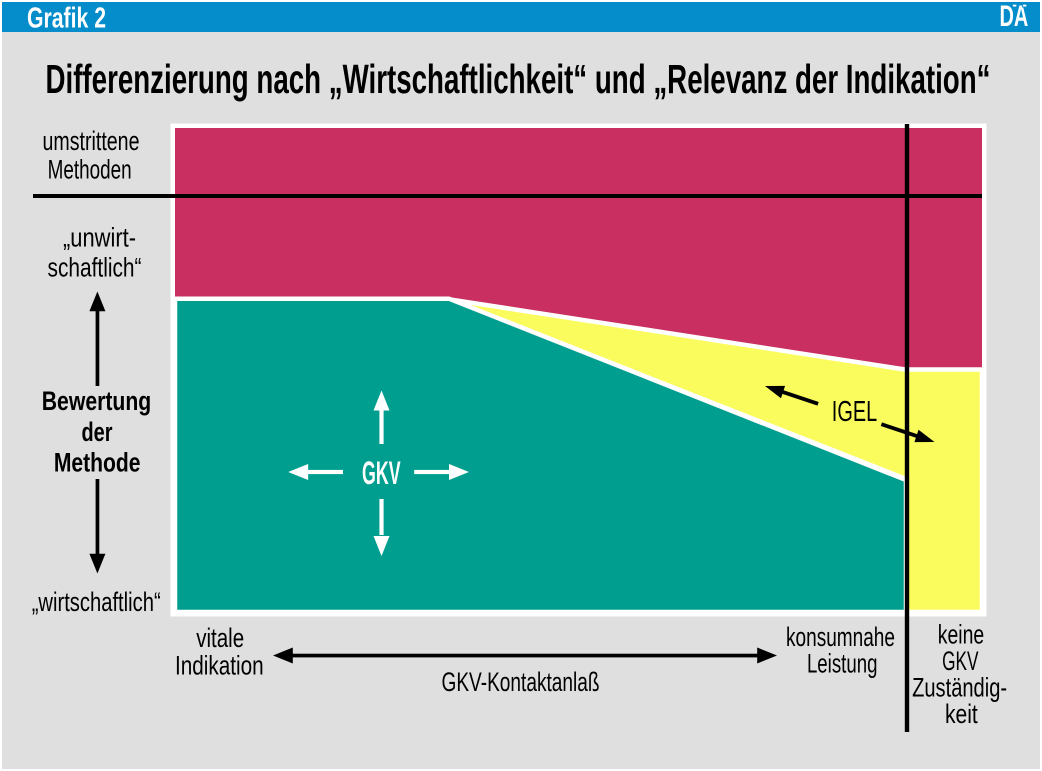 The width and height of the screenshot is (1042, 771). I want to click on svg-text: keit, so click(961, 714).